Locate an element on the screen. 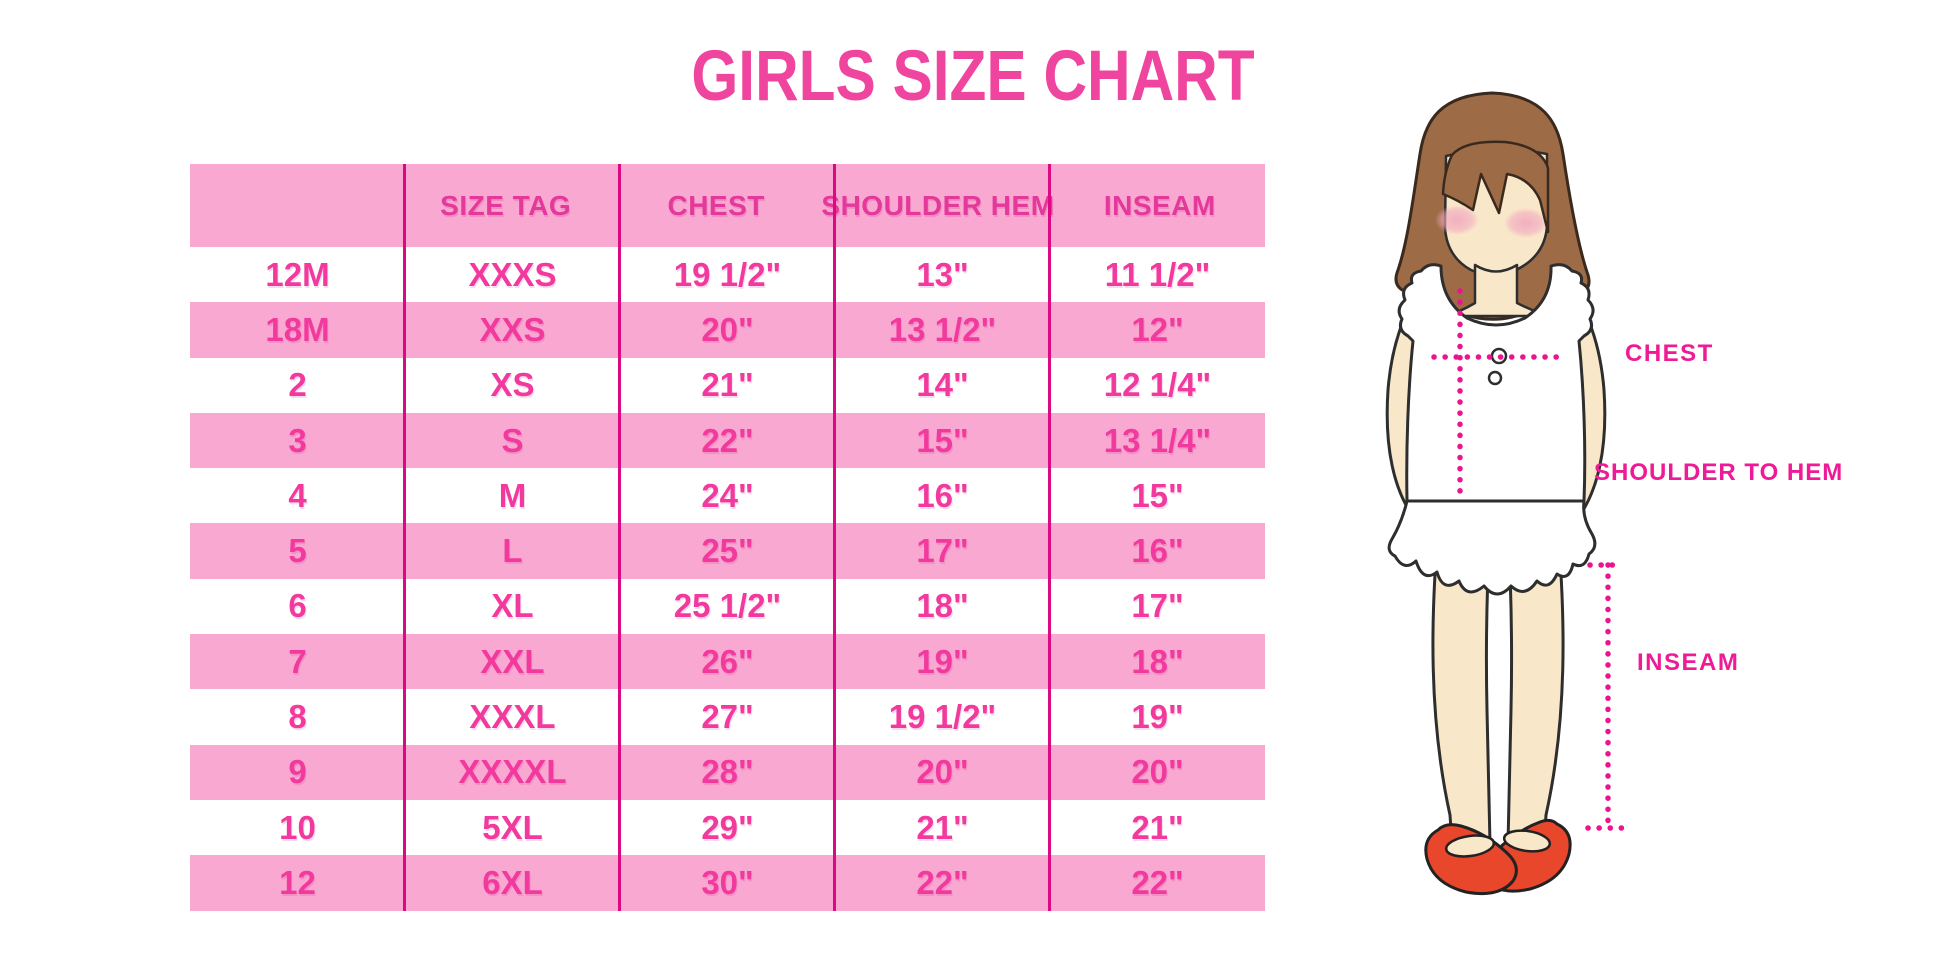 Image resolution: width=1946 pixels, height=973 pixels. table-cell: 14" is located at coordinates (942, 385).